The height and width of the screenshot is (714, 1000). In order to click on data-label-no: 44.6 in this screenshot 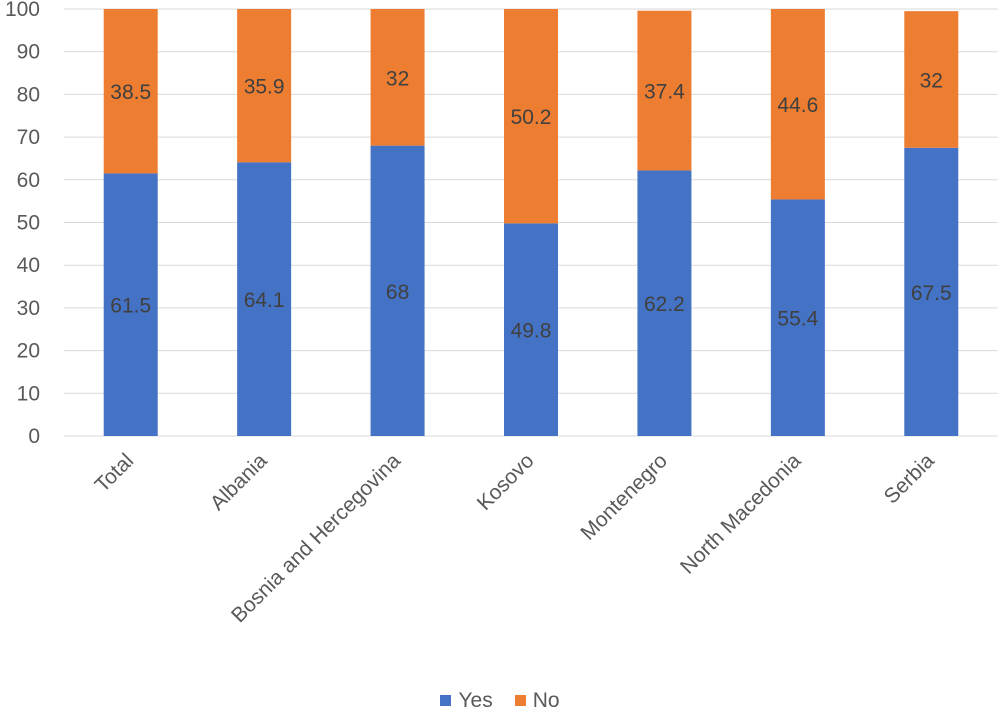, I will do `click(797, 105)`.